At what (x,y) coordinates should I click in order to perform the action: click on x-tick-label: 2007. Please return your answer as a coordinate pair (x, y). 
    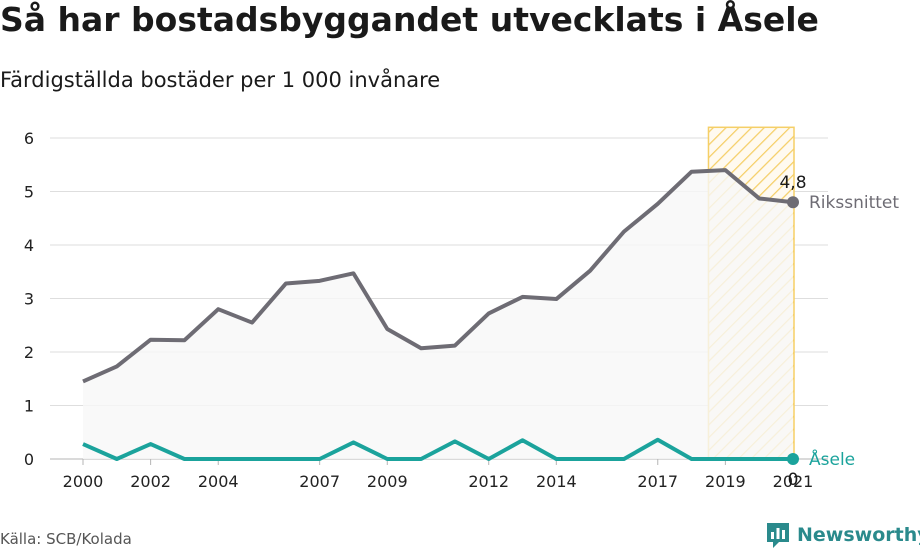
    Looking at the image, I should click on (319, 481).